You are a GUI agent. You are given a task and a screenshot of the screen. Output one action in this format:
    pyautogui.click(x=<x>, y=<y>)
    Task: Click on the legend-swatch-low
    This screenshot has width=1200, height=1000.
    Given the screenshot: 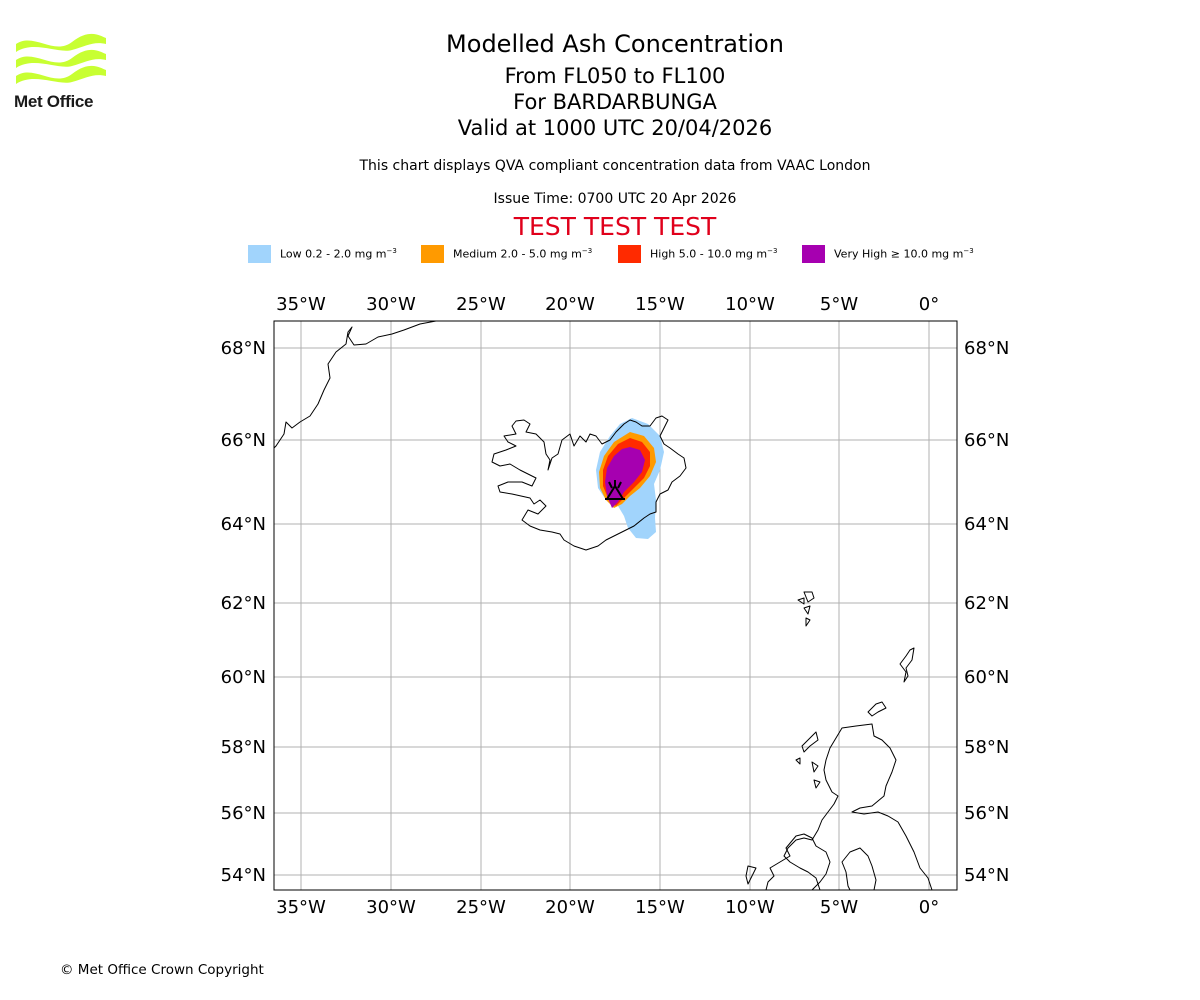 What is the action you would take?
    pyautogui.click(x=259, y=254)
    